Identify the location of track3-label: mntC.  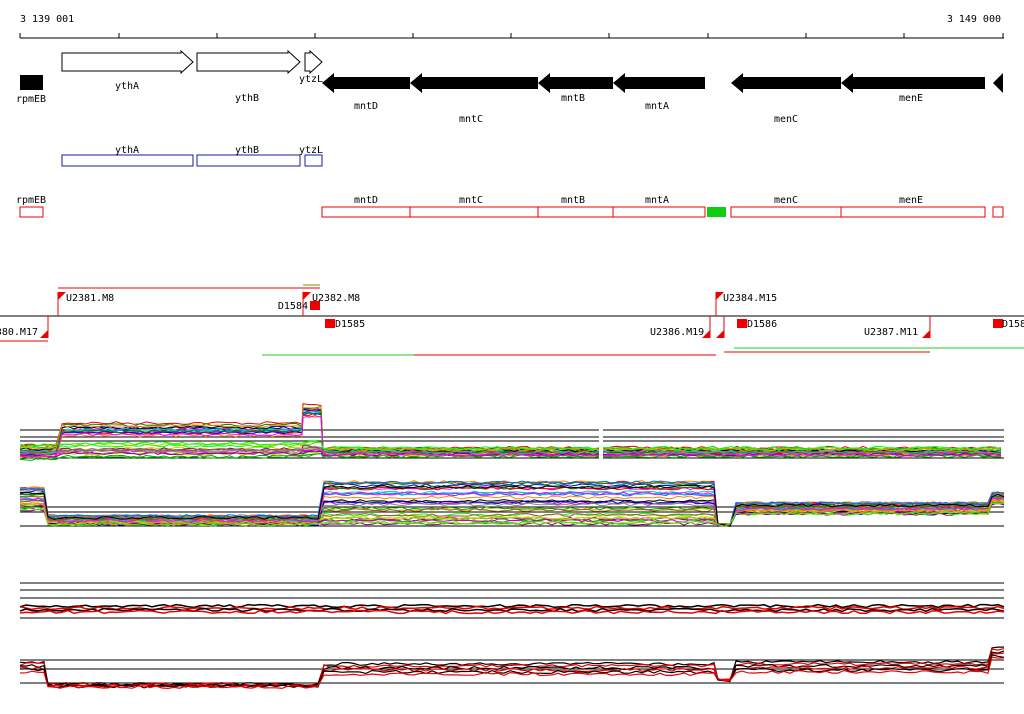
(471, 200).